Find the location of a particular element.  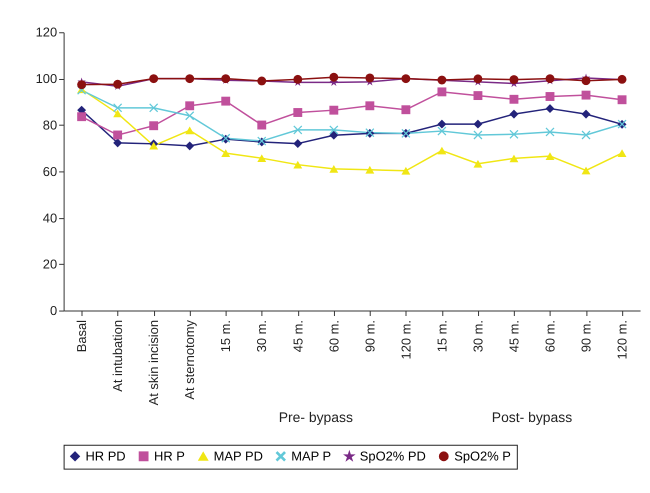

x-tick-label: At skin incision is located at coordinates (154, 363).